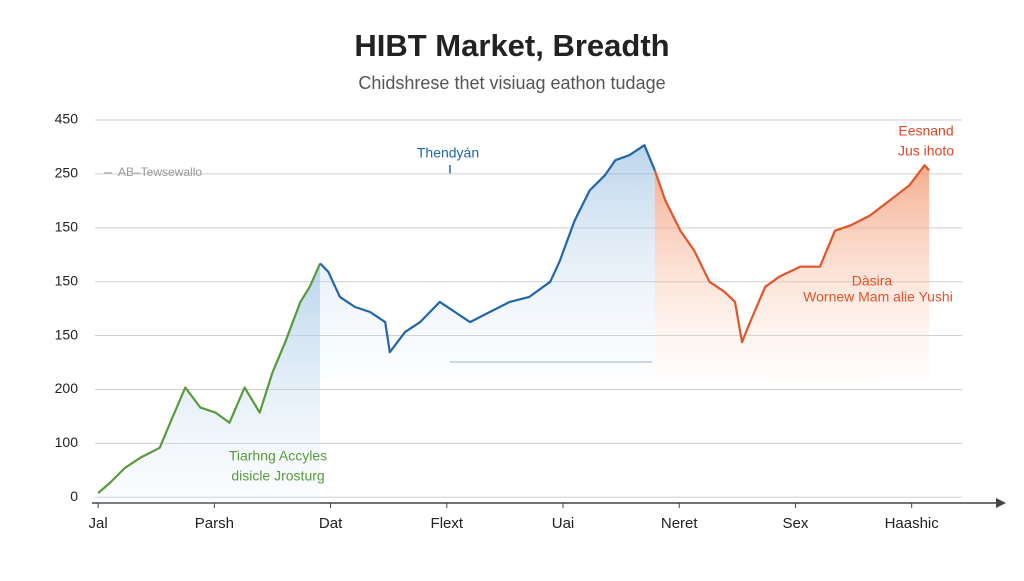 The image size is (1024, 581). Describe the element at coordinates (331, 523) in the screenshot. I see `x-tick-label: Dat` at that location.